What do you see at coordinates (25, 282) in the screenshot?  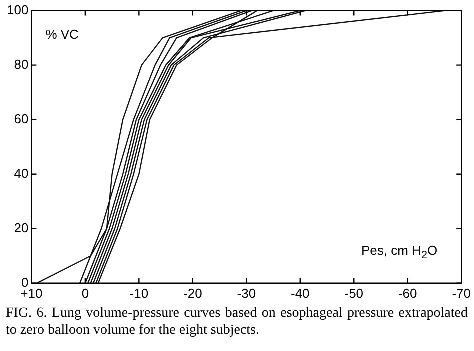 I see `y-tick-label: 0` at bounding box center [25, 282].